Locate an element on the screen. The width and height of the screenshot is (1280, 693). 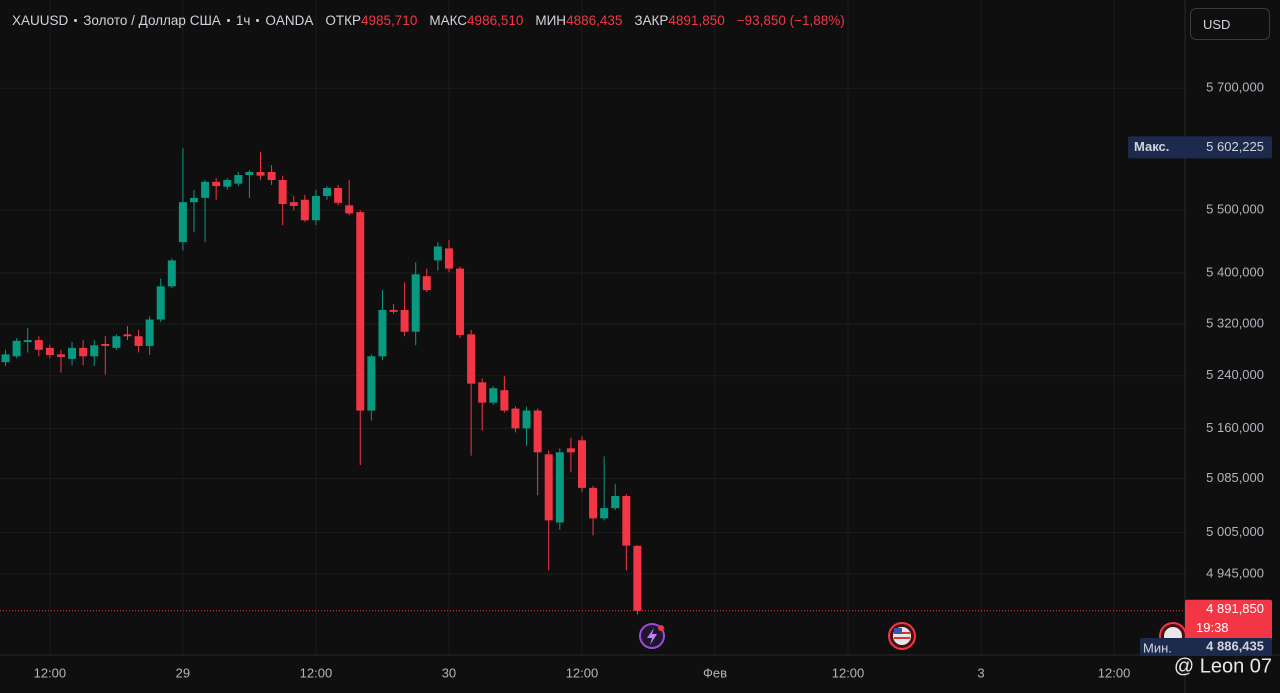
event-flag-icon is located at coordinates (902, 636).